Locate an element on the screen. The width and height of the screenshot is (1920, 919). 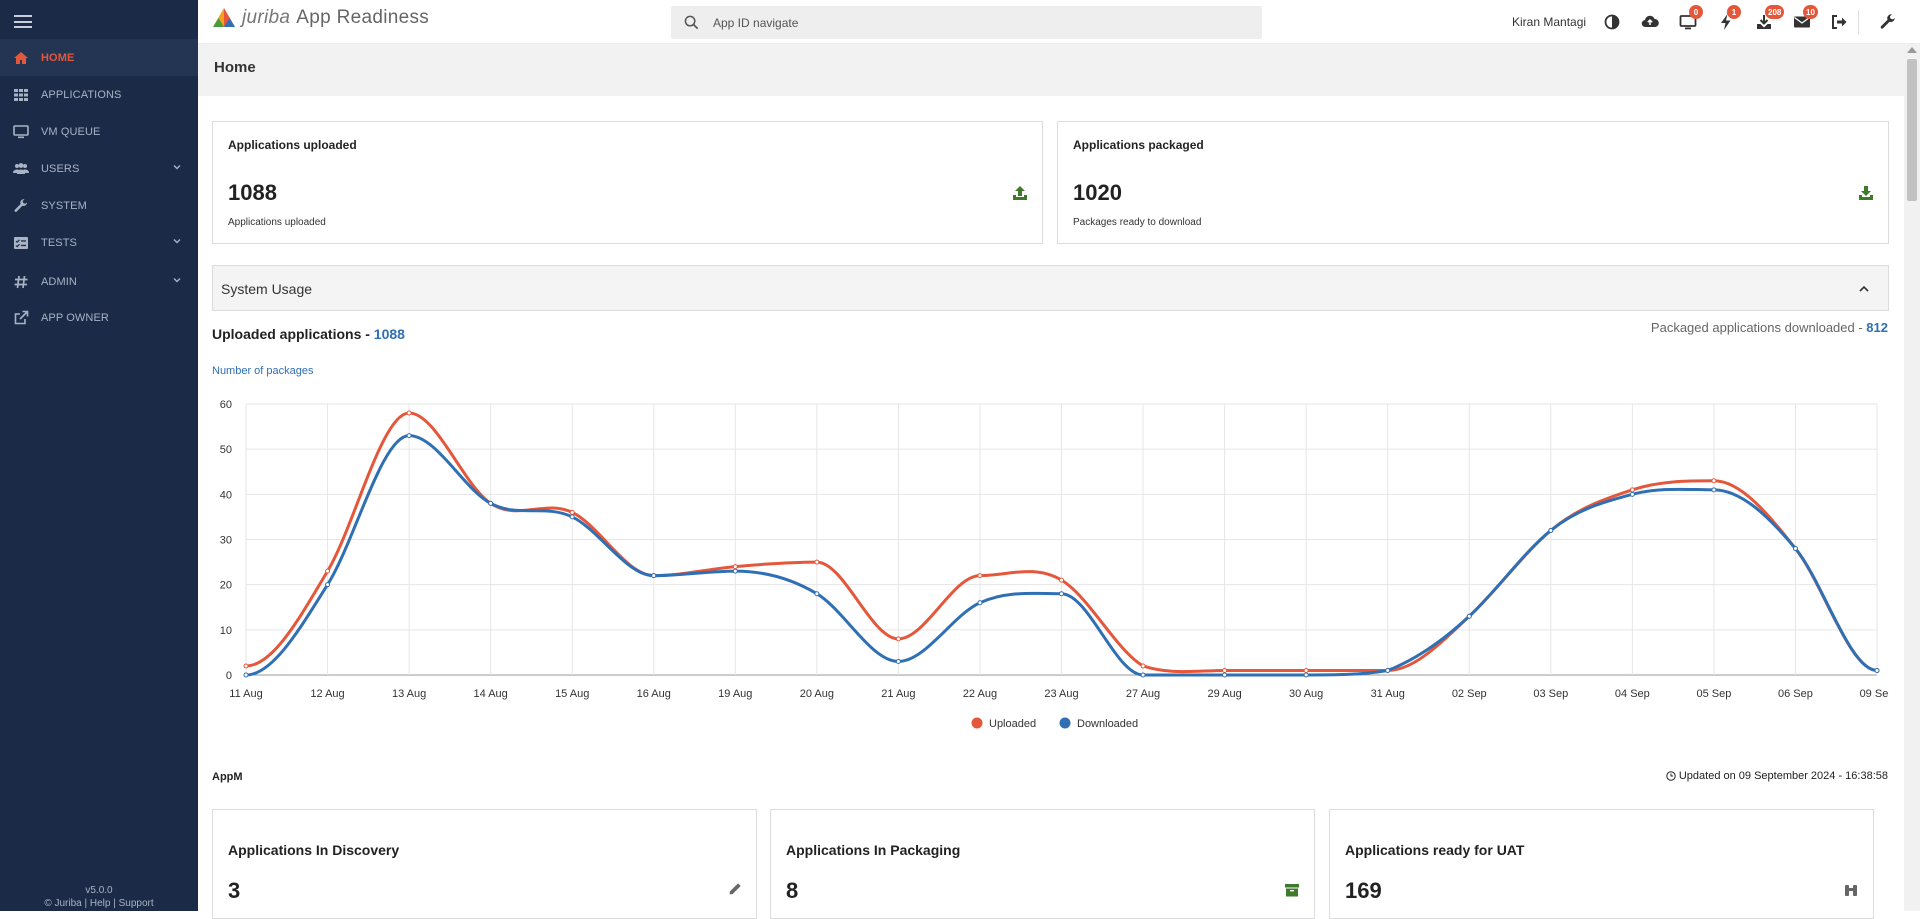
sidebar-item-vm-queue: VM QUEUE is located at coordinates (99, 131).